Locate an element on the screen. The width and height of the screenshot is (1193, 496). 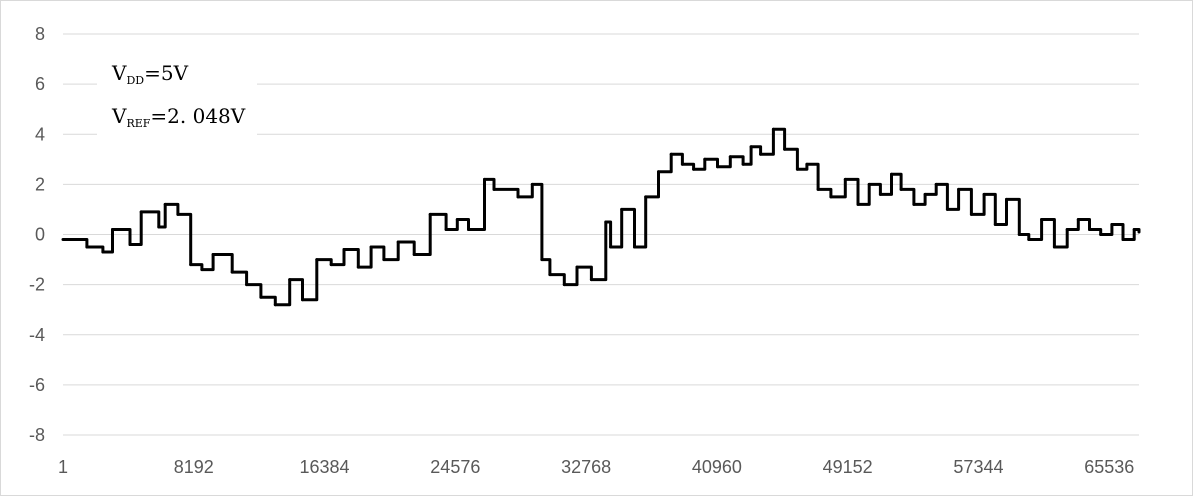
y-tick-label: 6 is located at coordinates (40, 84).